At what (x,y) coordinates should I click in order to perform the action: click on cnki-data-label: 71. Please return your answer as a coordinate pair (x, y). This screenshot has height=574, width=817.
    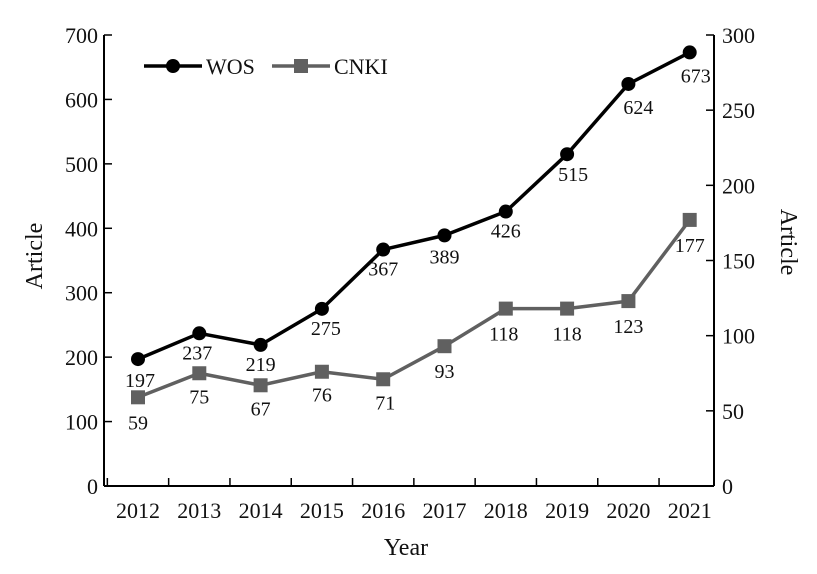
    Looking at the image, I should click on (385, 403).